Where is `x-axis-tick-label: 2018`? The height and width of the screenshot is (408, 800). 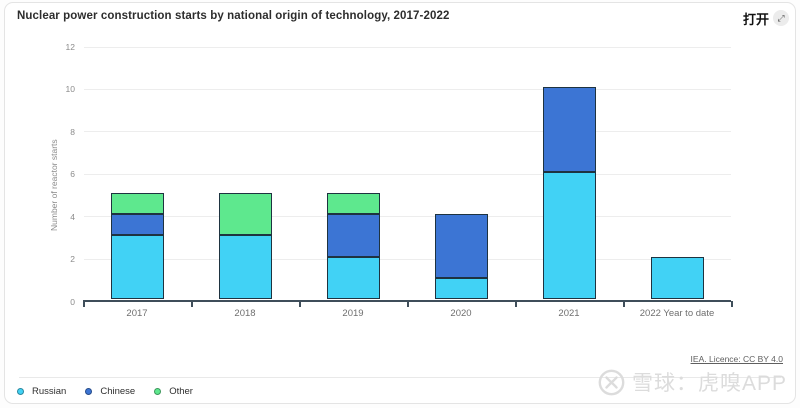 x-axis-tick-label: 2018 is located at coordinates (245, 313).